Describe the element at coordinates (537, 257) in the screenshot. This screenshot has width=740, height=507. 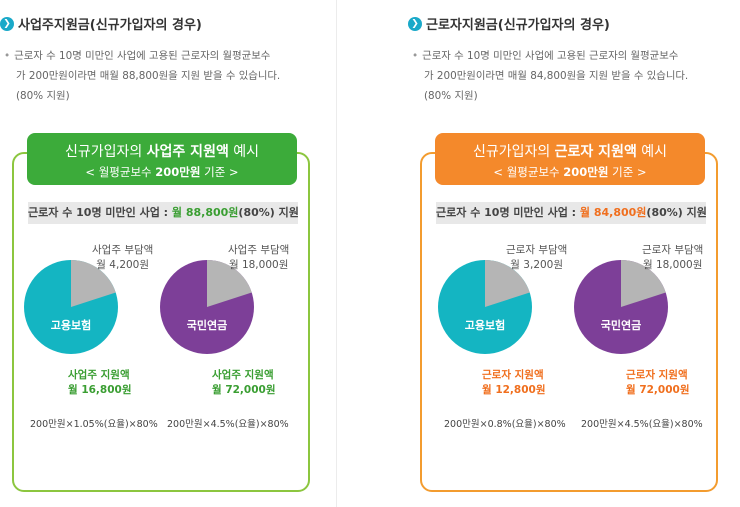
I see `pie1-burden-label: 근로자 부담액 월 3,200원` at that location.